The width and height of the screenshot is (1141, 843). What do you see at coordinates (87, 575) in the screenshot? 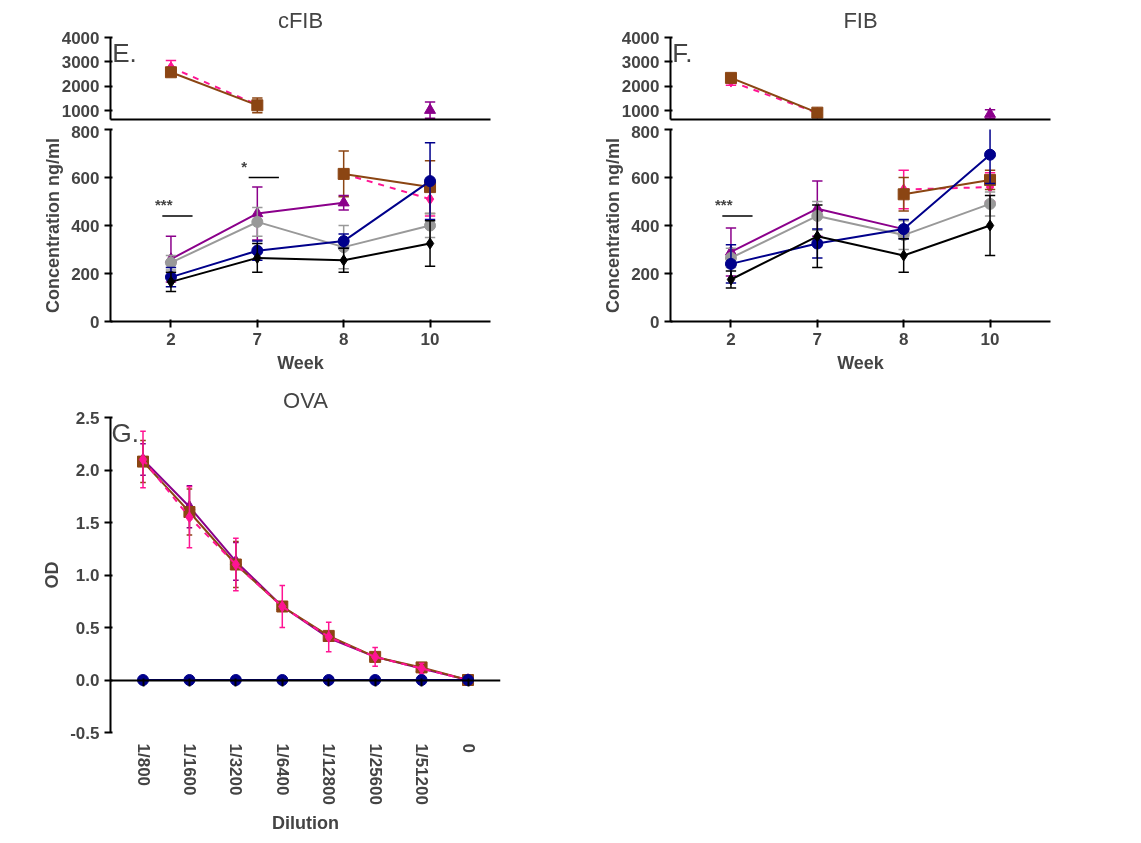
I see `y-tick-label: 1.0` at bounding box center [87, 575].